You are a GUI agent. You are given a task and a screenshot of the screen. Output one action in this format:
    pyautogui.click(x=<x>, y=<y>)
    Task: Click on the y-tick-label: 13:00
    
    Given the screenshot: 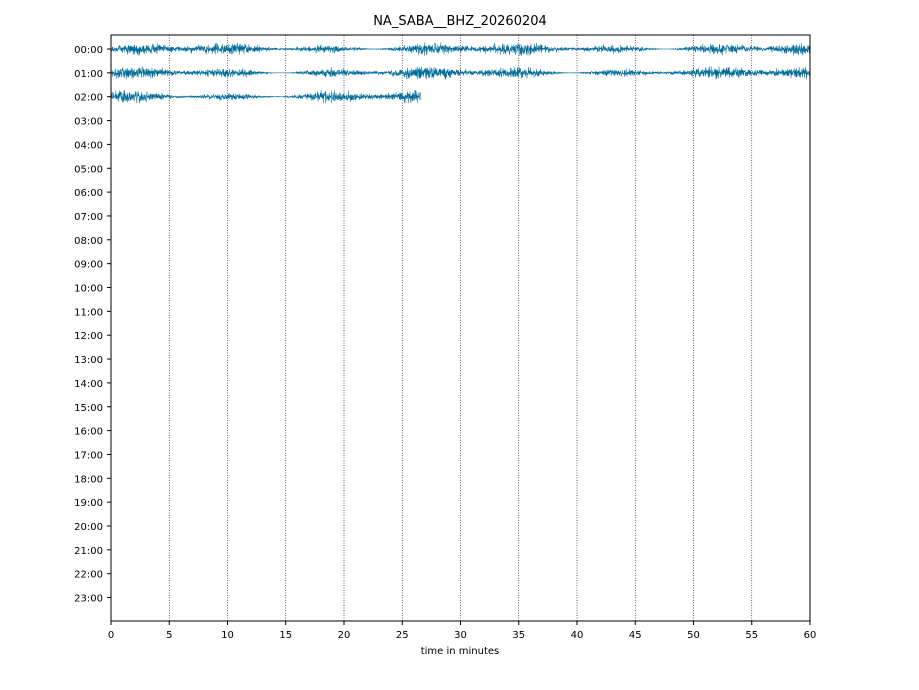 What is the action you would take?
    pyautogui.click(x=88, y=360)
    